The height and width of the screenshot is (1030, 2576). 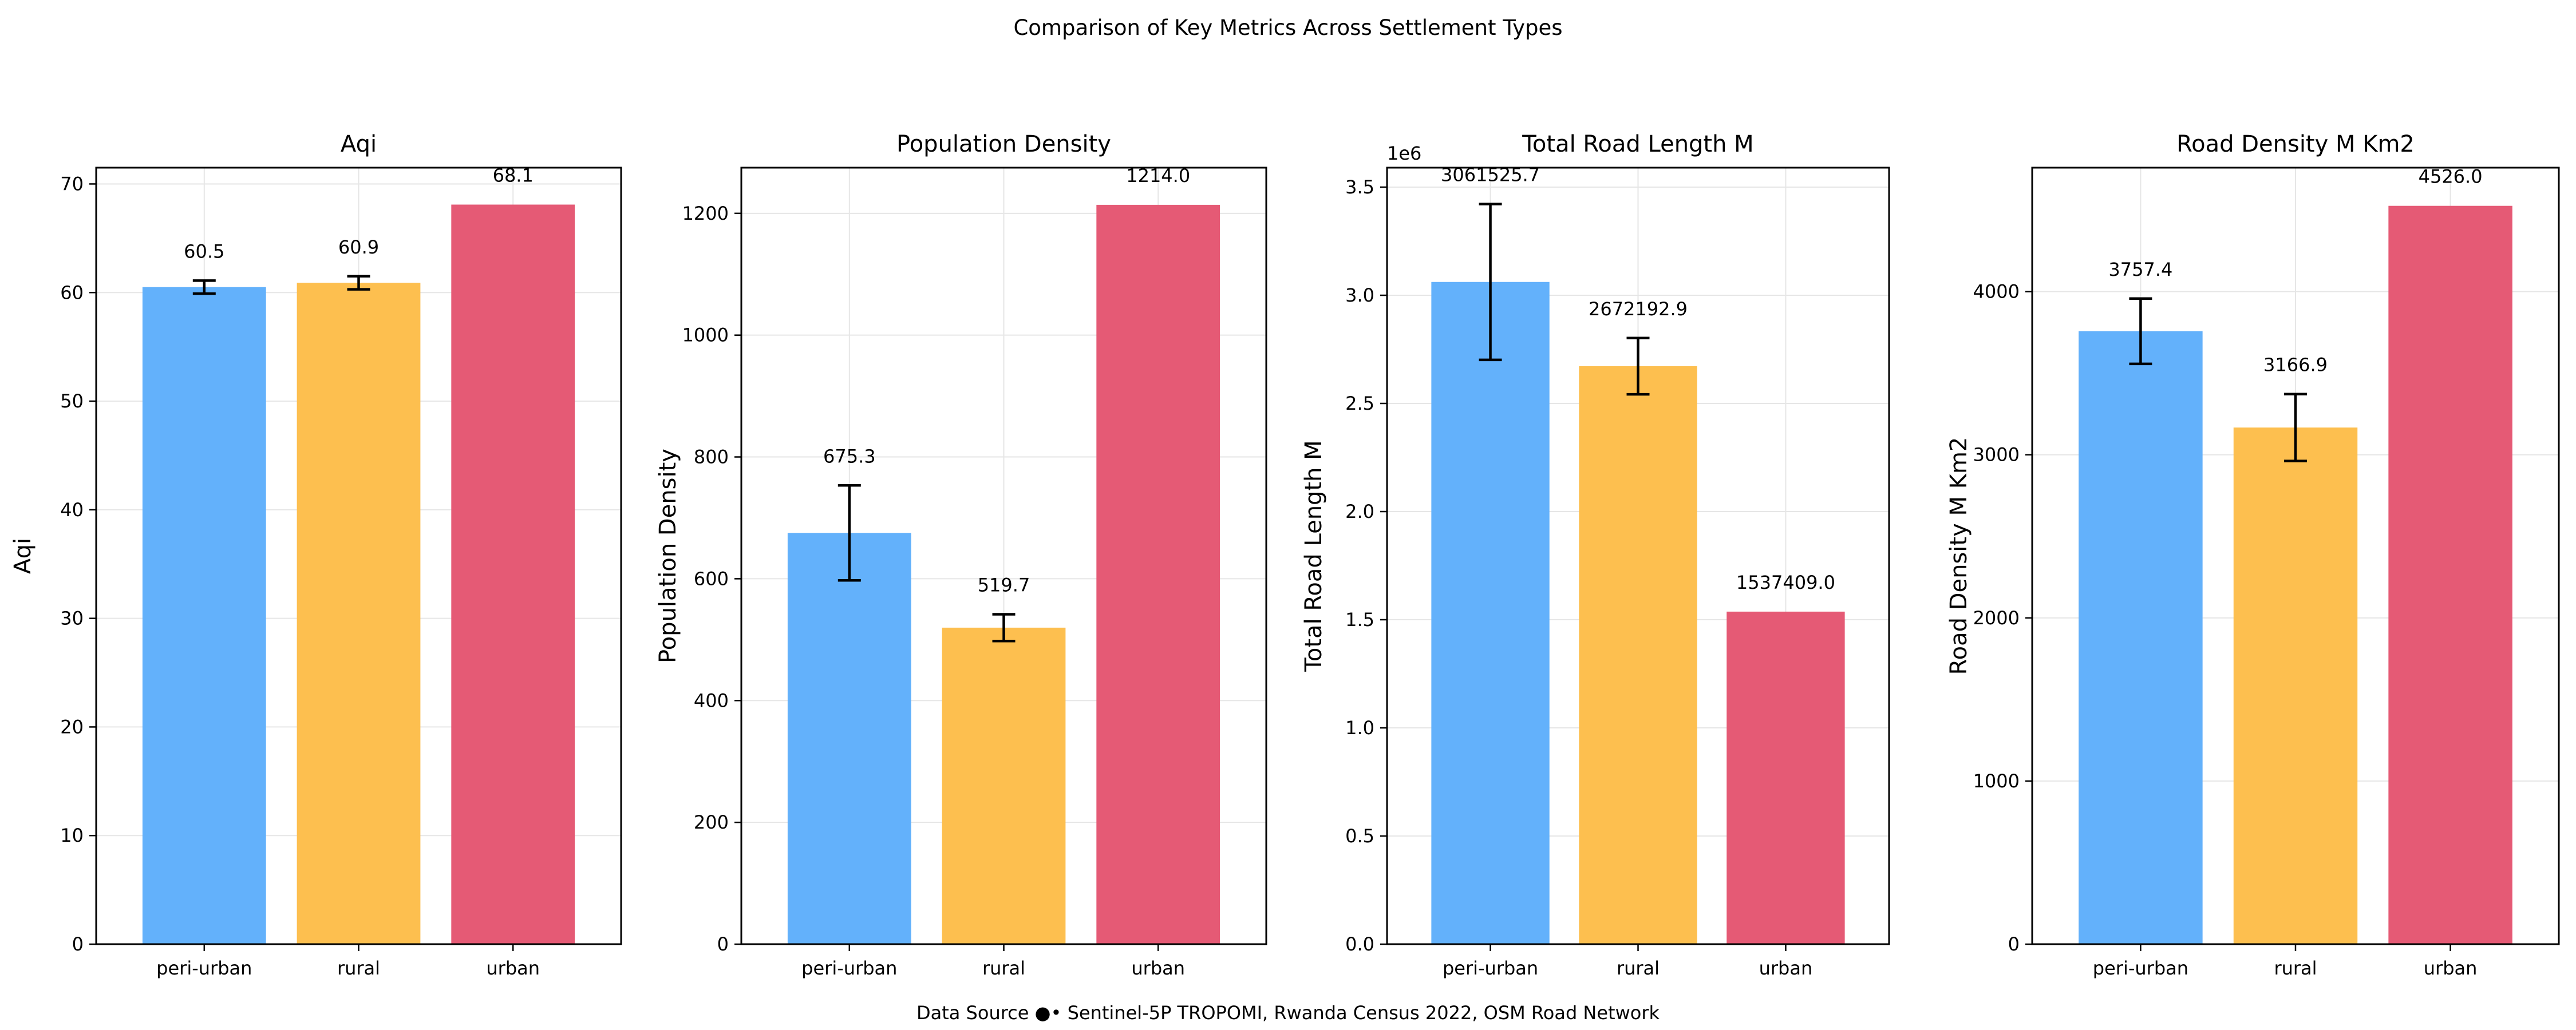 I want to click on y-tick-label: 70, so click(x=72, y=184).